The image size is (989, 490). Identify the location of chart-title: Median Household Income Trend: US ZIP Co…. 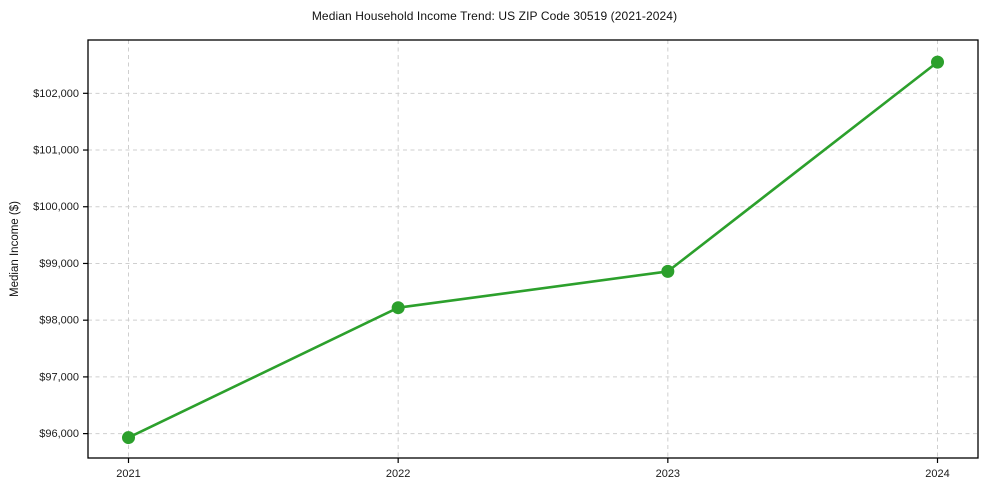
(494, 16).